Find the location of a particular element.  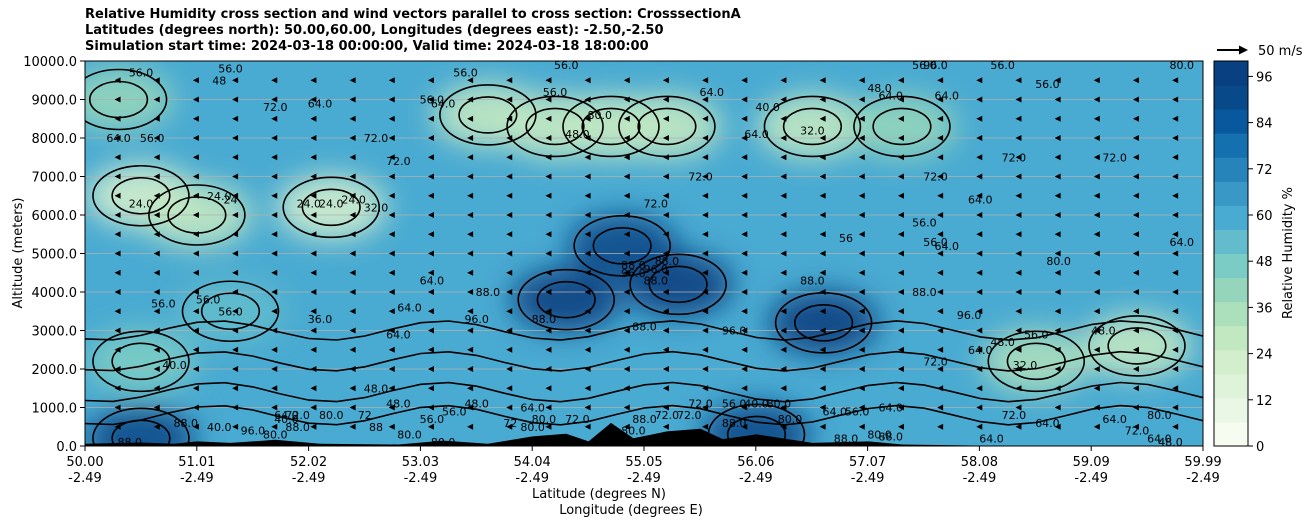

y-tick-label: 4000.0 is located at coordinates (55, 293).